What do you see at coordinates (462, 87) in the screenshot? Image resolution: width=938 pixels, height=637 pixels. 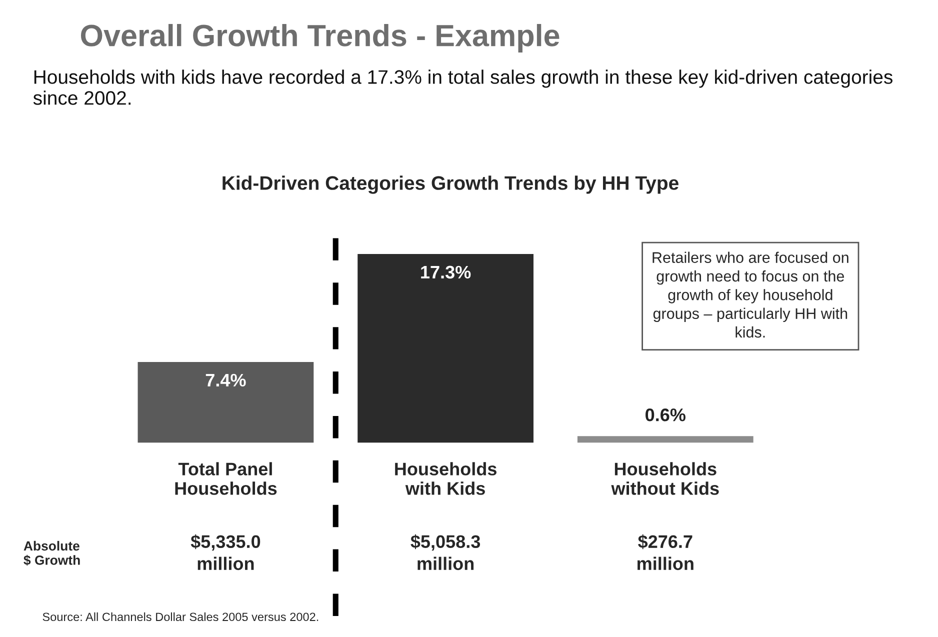 I see `chart-subtitle: Households with kids have recorded a 17.3% in total sales growth in these key kid-driven categories since 2002.` at bounding box center [462, 87].